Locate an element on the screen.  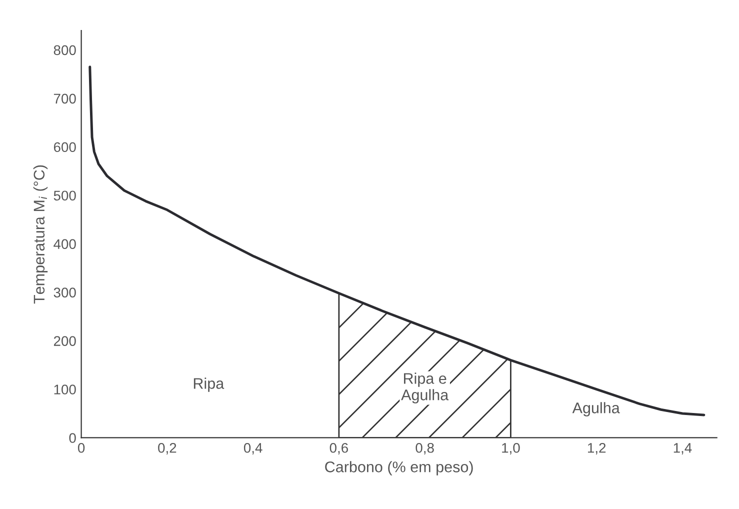
x-tick-label: 0,4 is located at coordinates (253, 448).